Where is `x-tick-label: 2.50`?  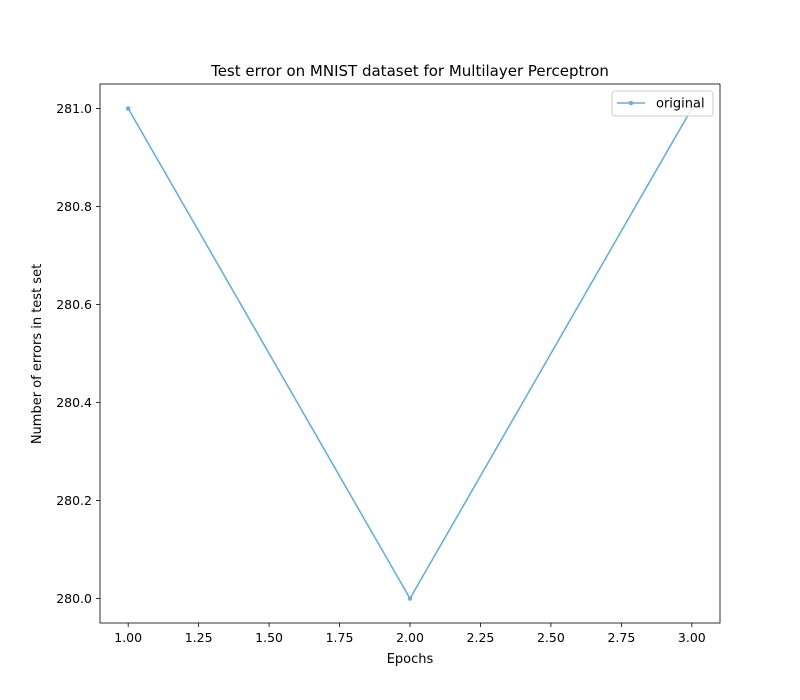 x-tick-label: 2.50 is located at coordinates (551, 637).